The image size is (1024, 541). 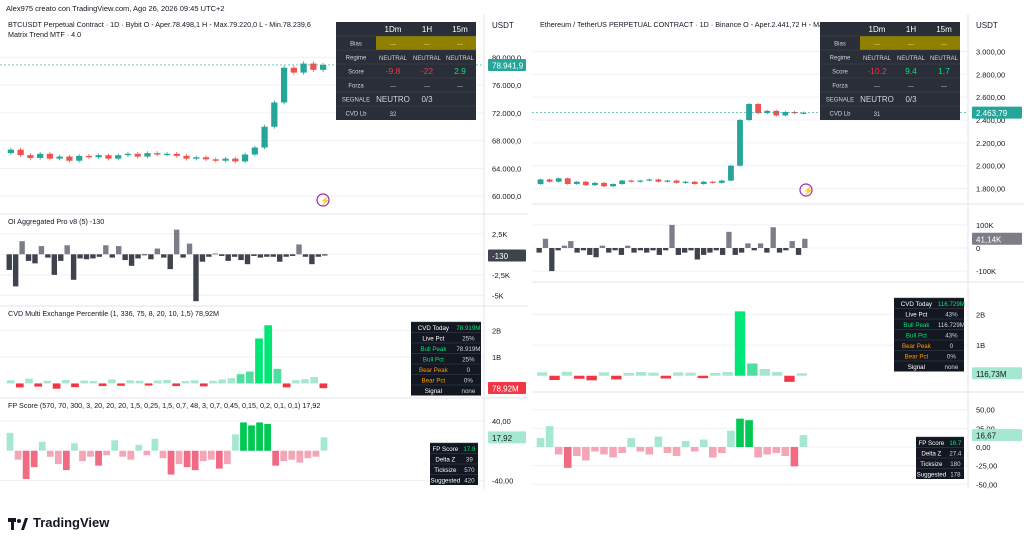 What do you see at coordinates (469, 449) in the screenshot?
I see `fp-info-table-value: 17.9` at bounding box center [469, 449].